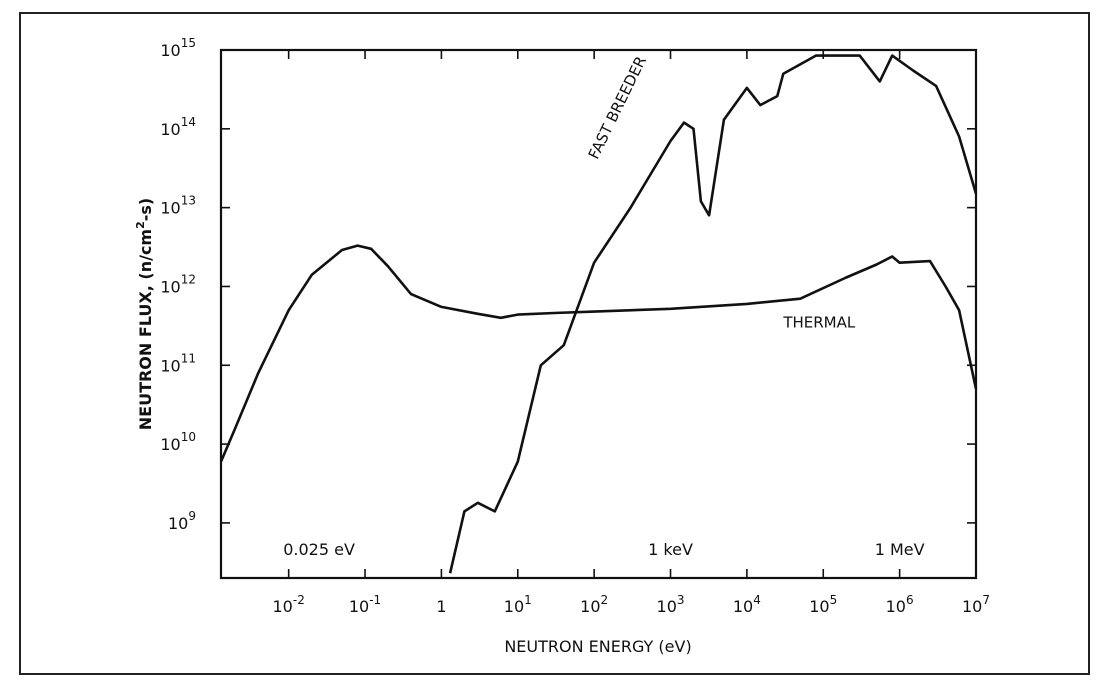 The height and width of the screenshot is (692, 1115). I want to click on y-tick-label: 1014, so click(178, 127).